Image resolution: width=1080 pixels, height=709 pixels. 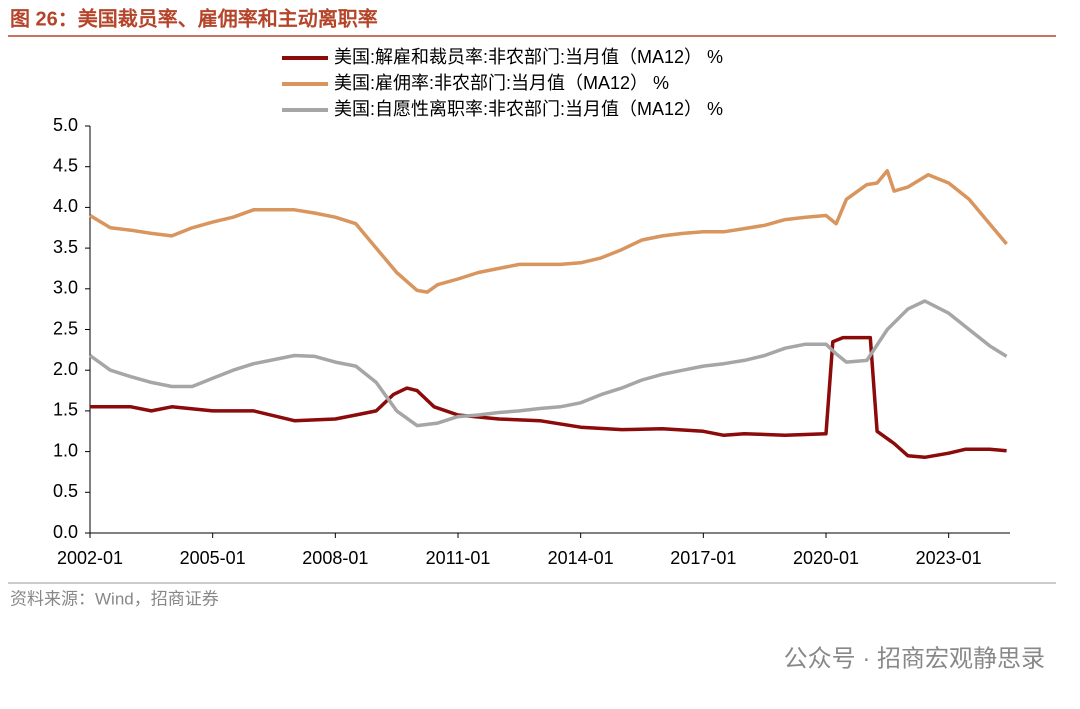 I want to click on legend-label: 美国:解雇和裁员率:非农部门:当月值（MA12） %, so click(x=528, y=57).